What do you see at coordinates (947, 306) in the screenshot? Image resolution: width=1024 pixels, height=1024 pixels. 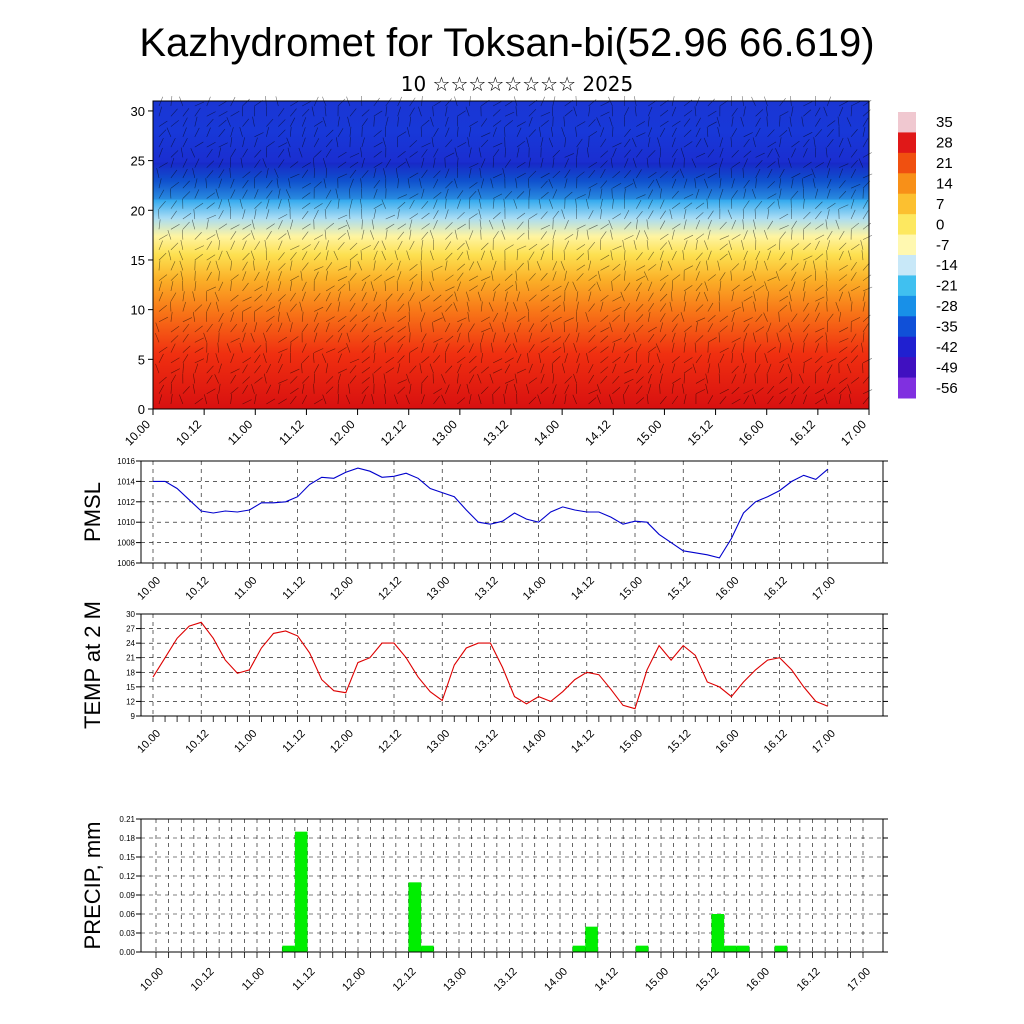 I see `colorbar-label: -28` at bounding box center [947, 306].